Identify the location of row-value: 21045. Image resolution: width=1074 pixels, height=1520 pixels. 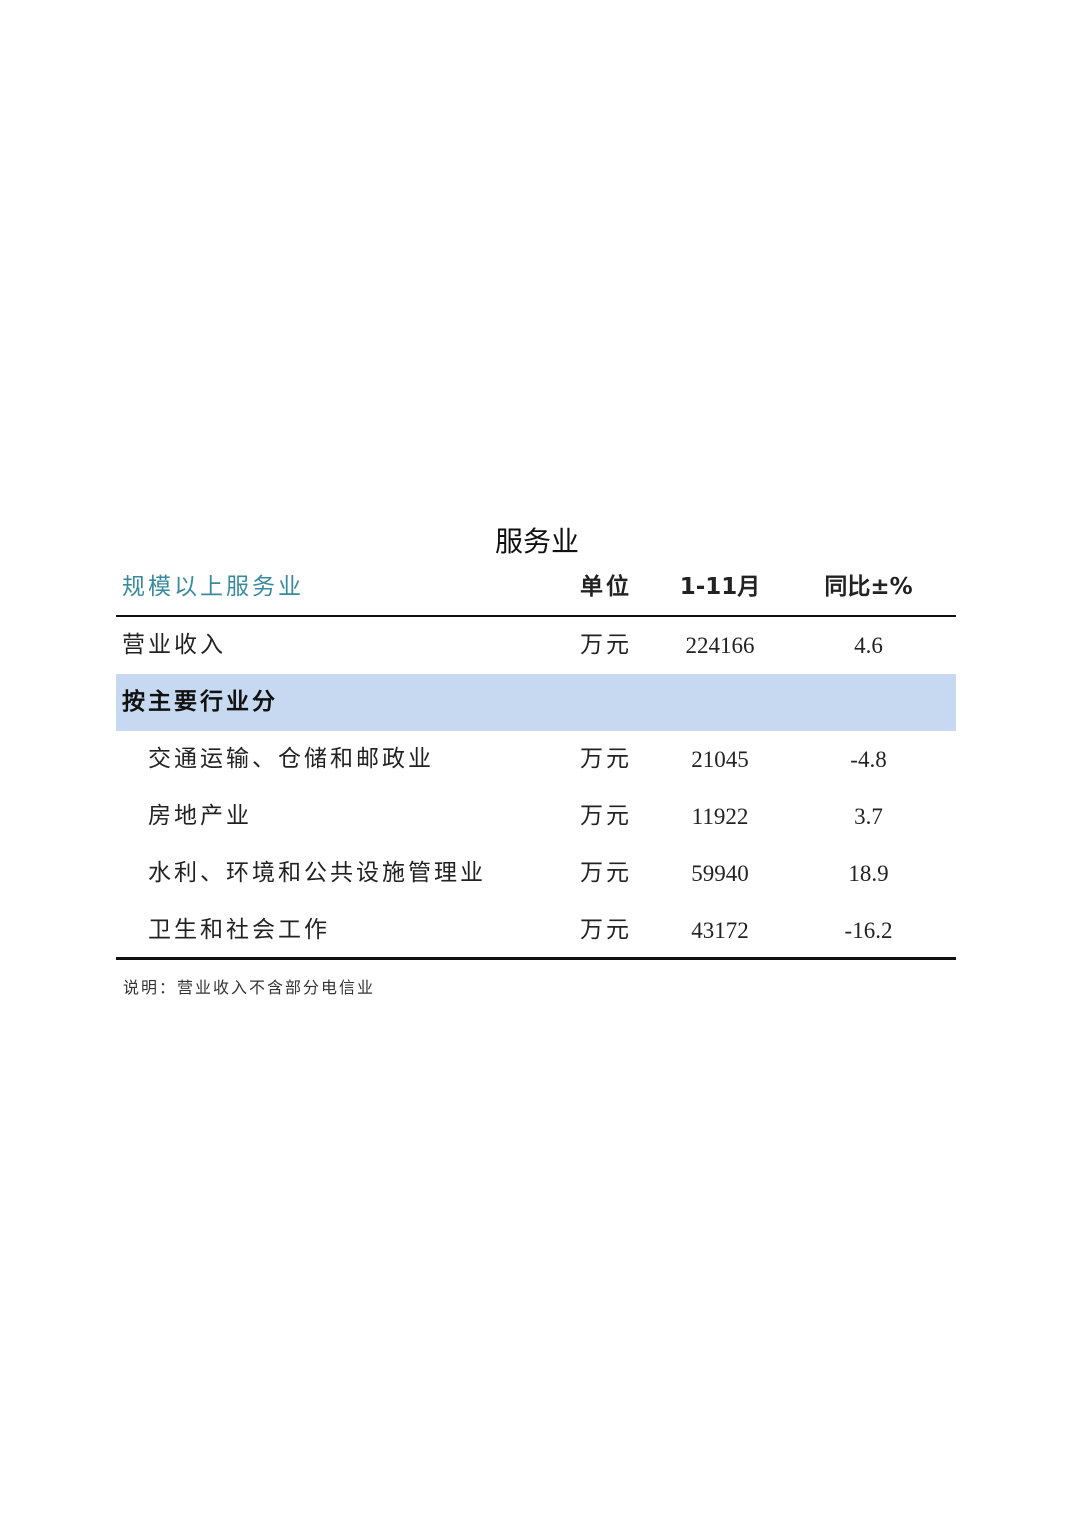
(720, 759).